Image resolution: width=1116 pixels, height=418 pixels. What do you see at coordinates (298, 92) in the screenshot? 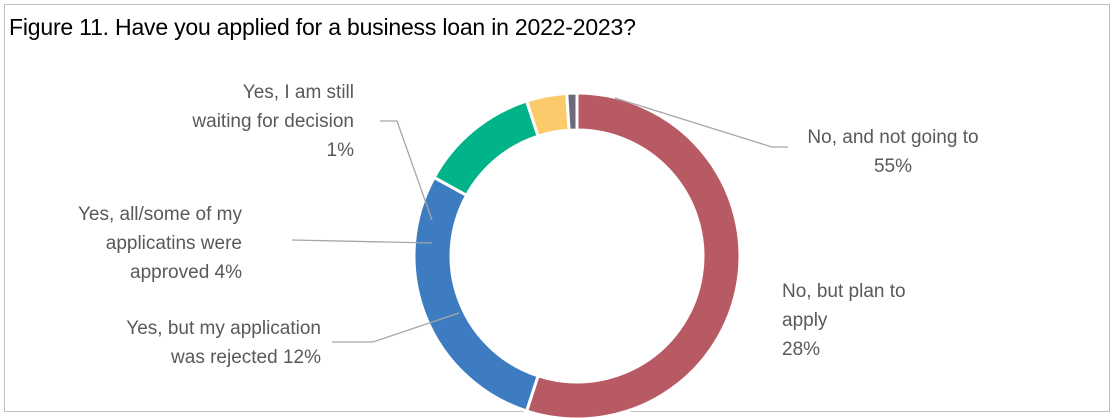
I see `slice-label-line: Yes, I am still` at bounding box center [298, 92].